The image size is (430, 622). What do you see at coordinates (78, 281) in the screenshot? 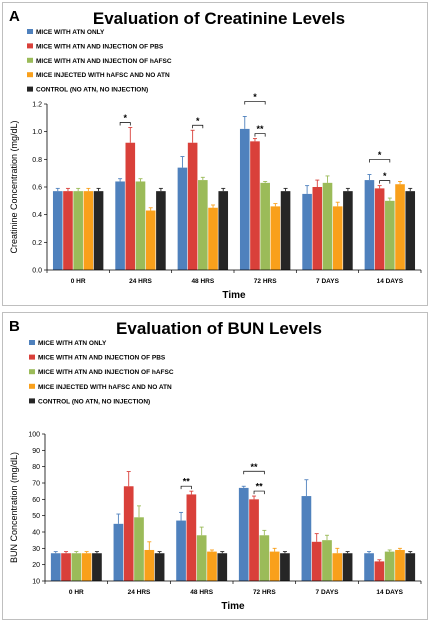
I see `x-tick-label: 0 HR` at bounding box center [78, 281].